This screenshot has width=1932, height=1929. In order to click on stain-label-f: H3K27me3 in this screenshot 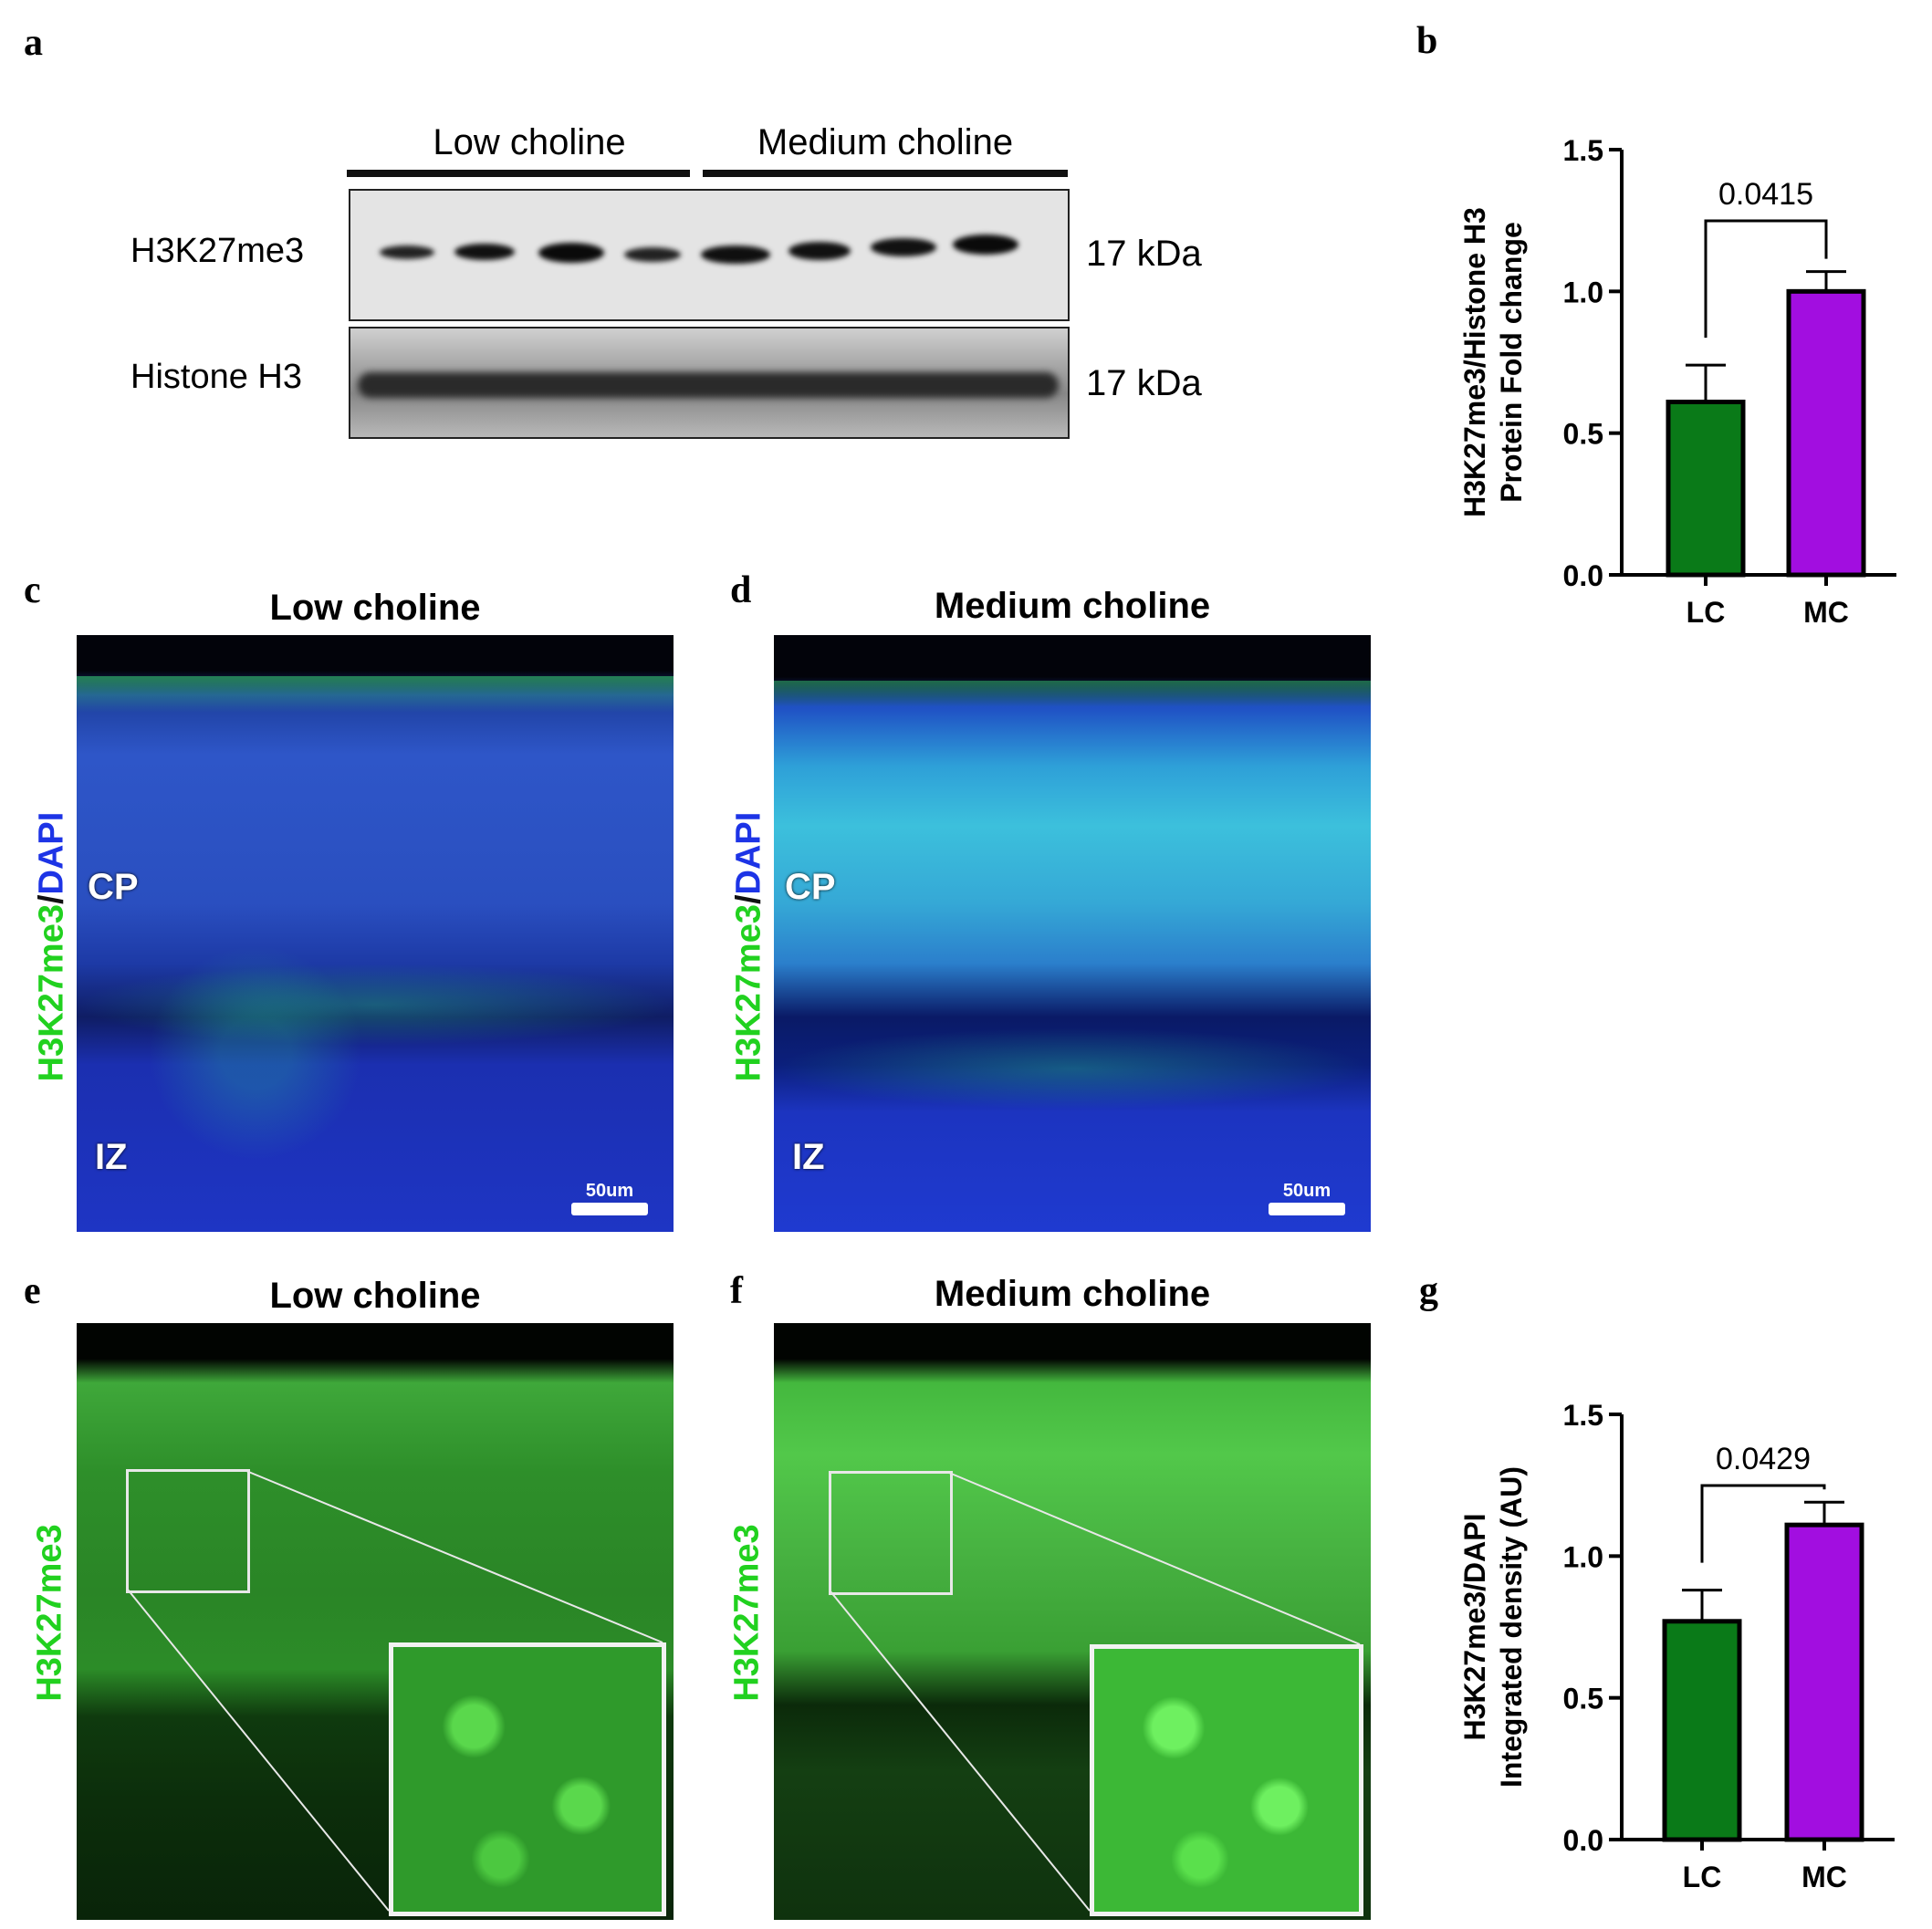, I will do `click(747, 1613)`.